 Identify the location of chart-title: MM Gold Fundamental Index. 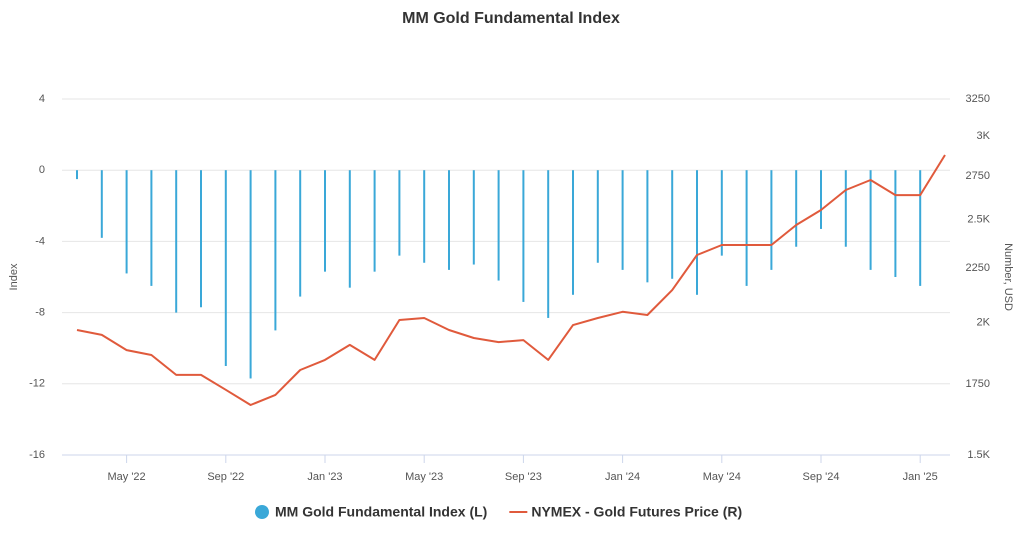
(511, 18).